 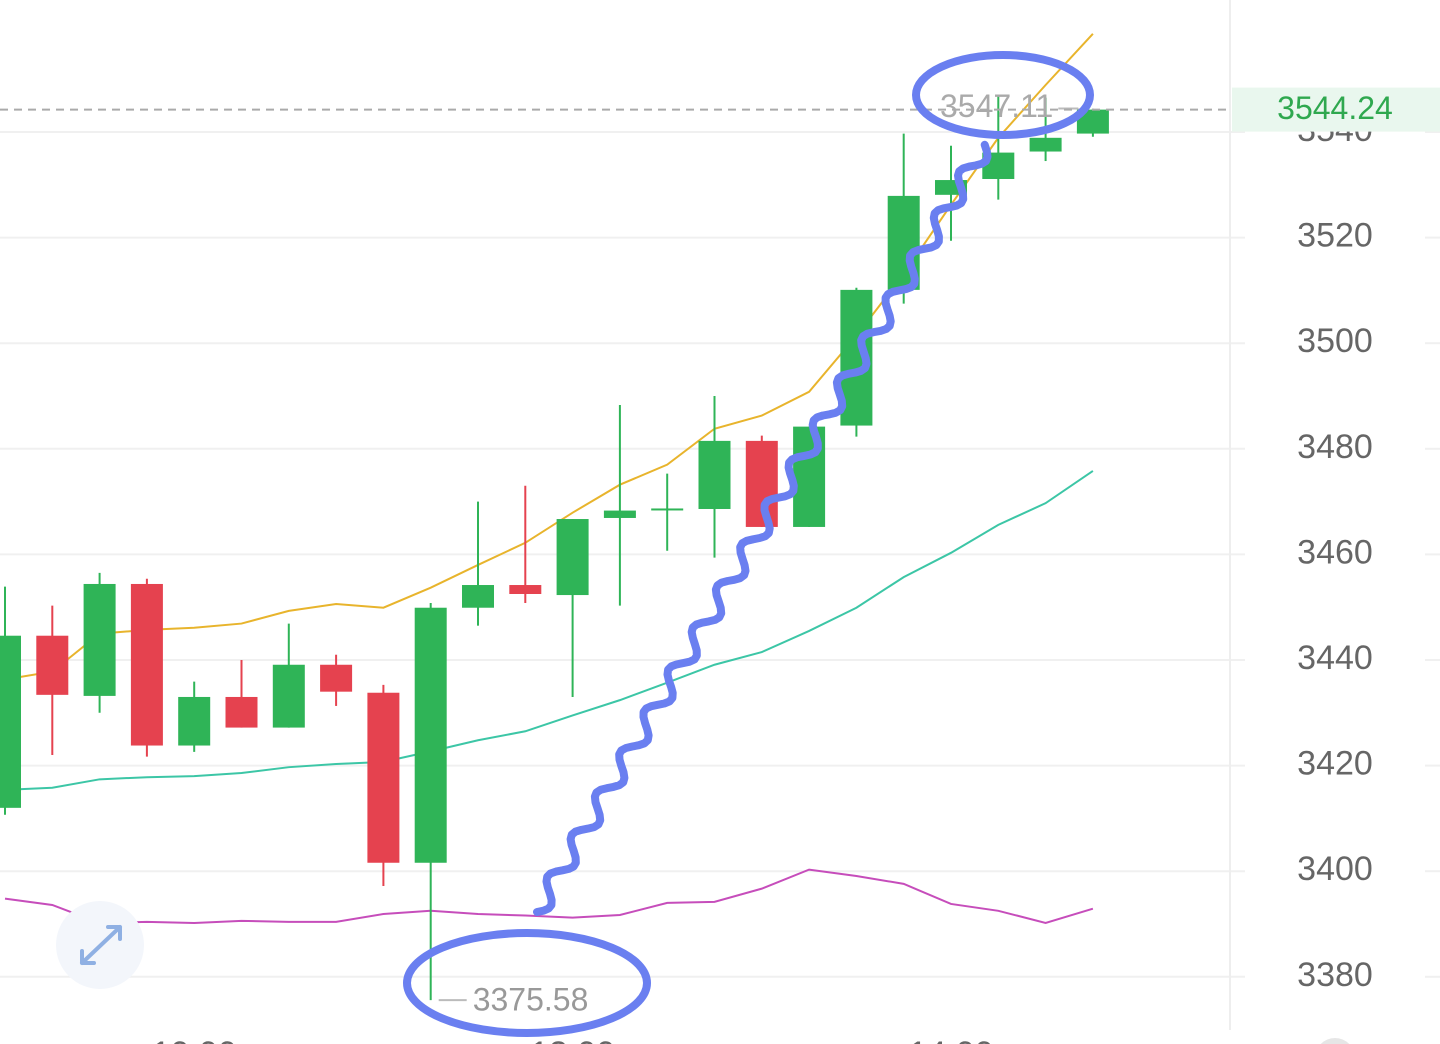 What do you see at coordinates (572, 1039) in the screenshot?
I see `x-tick-label: 13:00` at bounding box center [572, 1039].